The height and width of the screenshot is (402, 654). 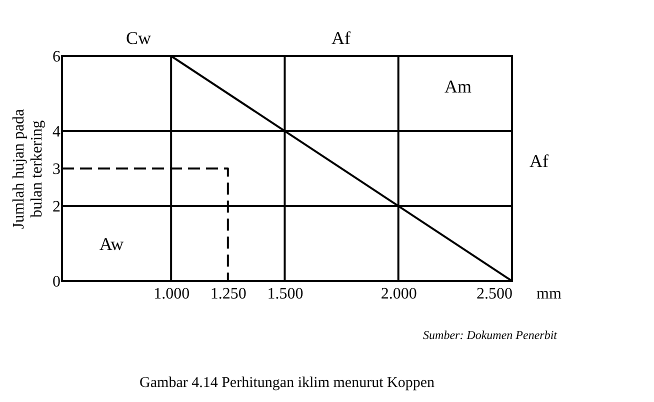 I want to click on x-tick-label: 1.000, so click(x=172, y=294).